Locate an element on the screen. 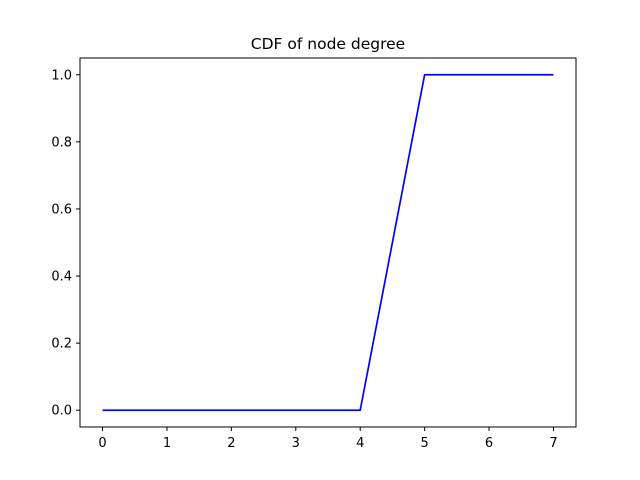  x-tick-label: 4 is located at coordinates (360, 443).